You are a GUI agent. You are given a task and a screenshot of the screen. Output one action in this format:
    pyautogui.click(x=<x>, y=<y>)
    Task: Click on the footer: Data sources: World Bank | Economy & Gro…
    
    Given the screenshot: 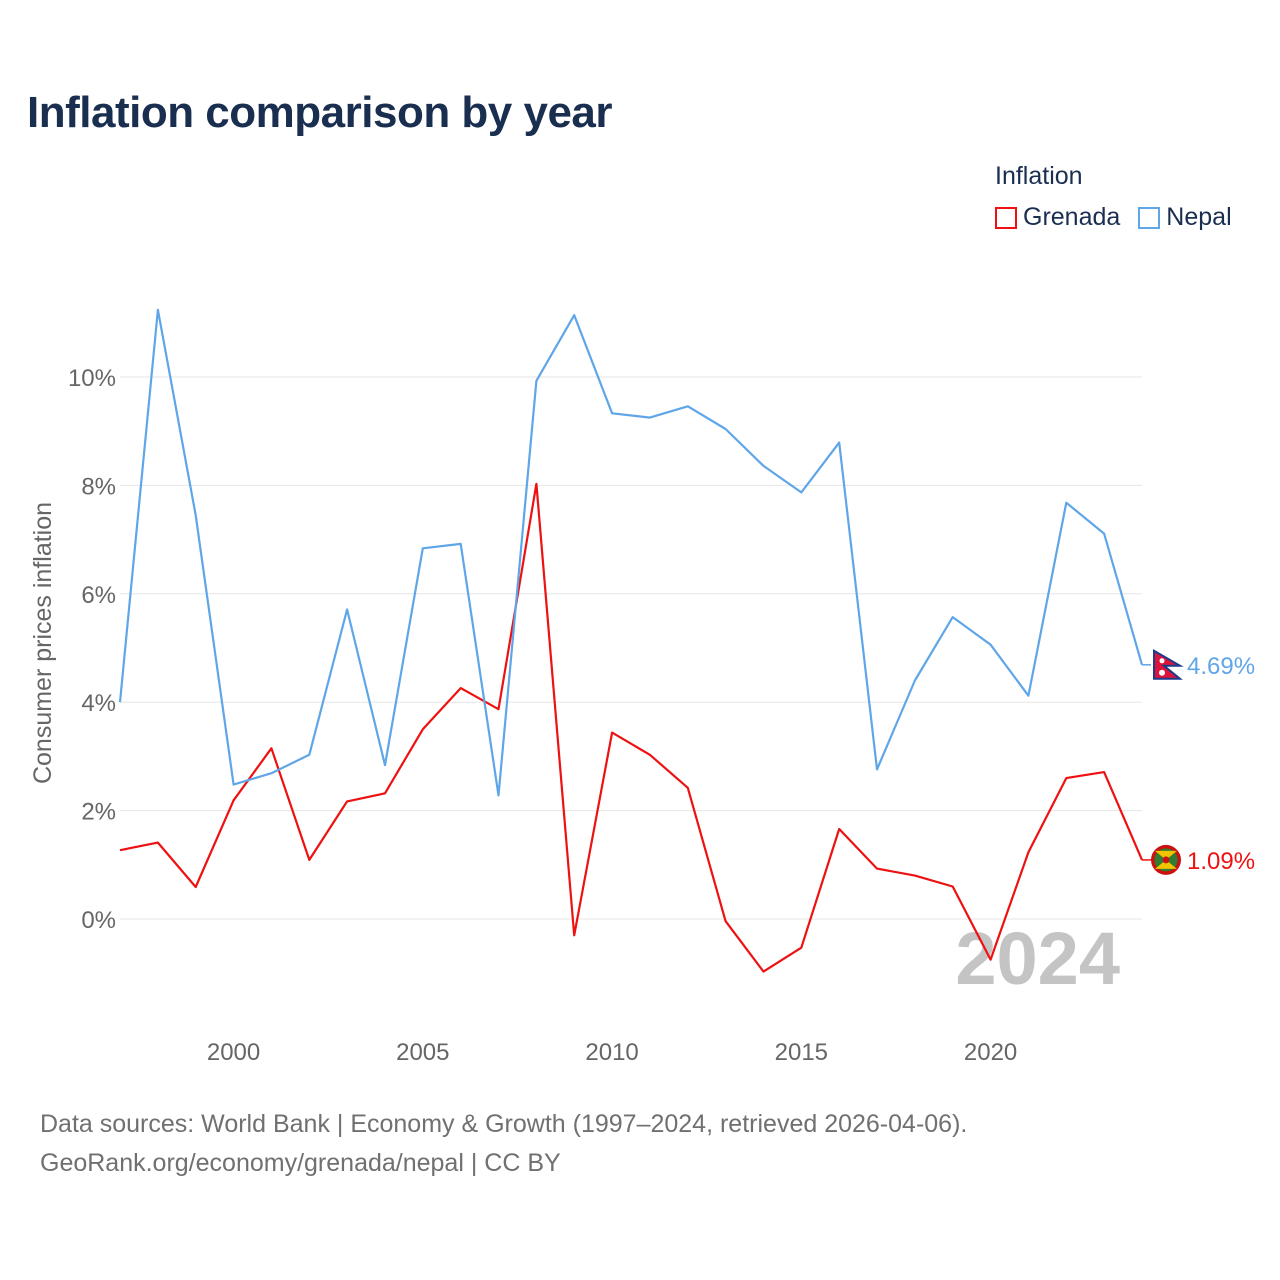 What is the action you would take?
    pyautogui.click(x=503, y=1144)
    